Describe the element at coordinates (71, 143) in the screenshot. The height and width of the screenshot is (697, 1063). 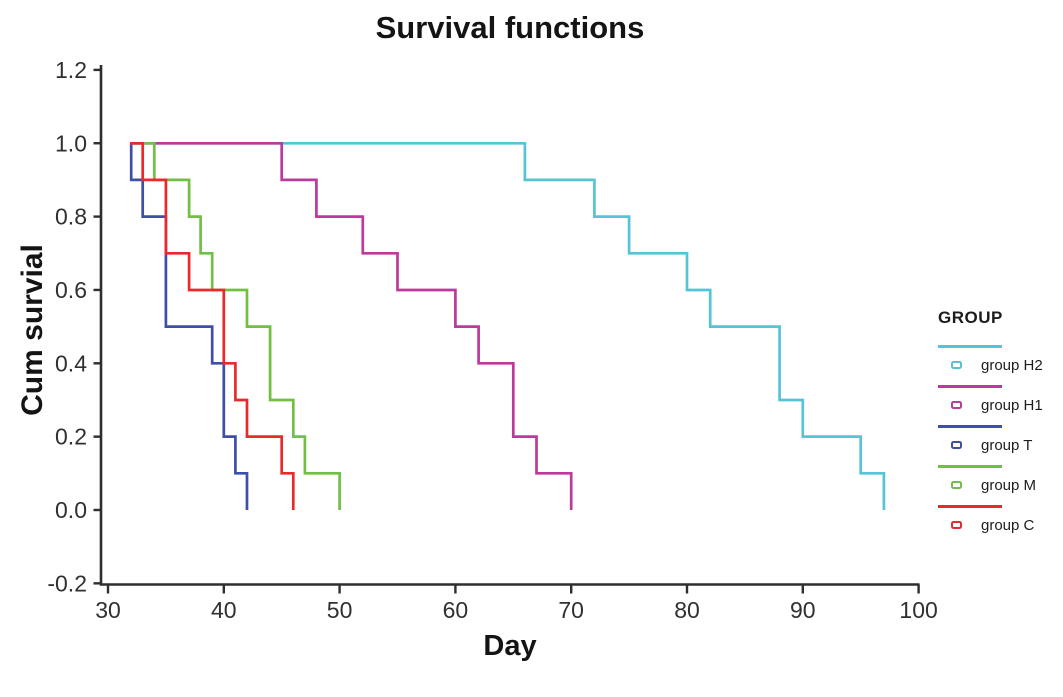
I see `y-tick-label: 1.0` at that location.